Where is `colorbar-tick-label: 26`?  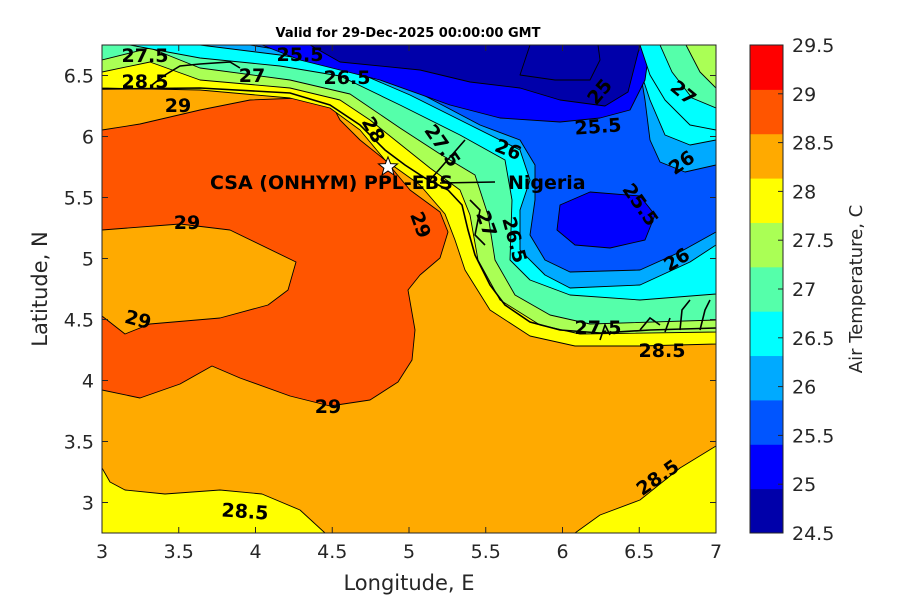
colorbar-tick-label: 26 is located at coordinates (804, 388).